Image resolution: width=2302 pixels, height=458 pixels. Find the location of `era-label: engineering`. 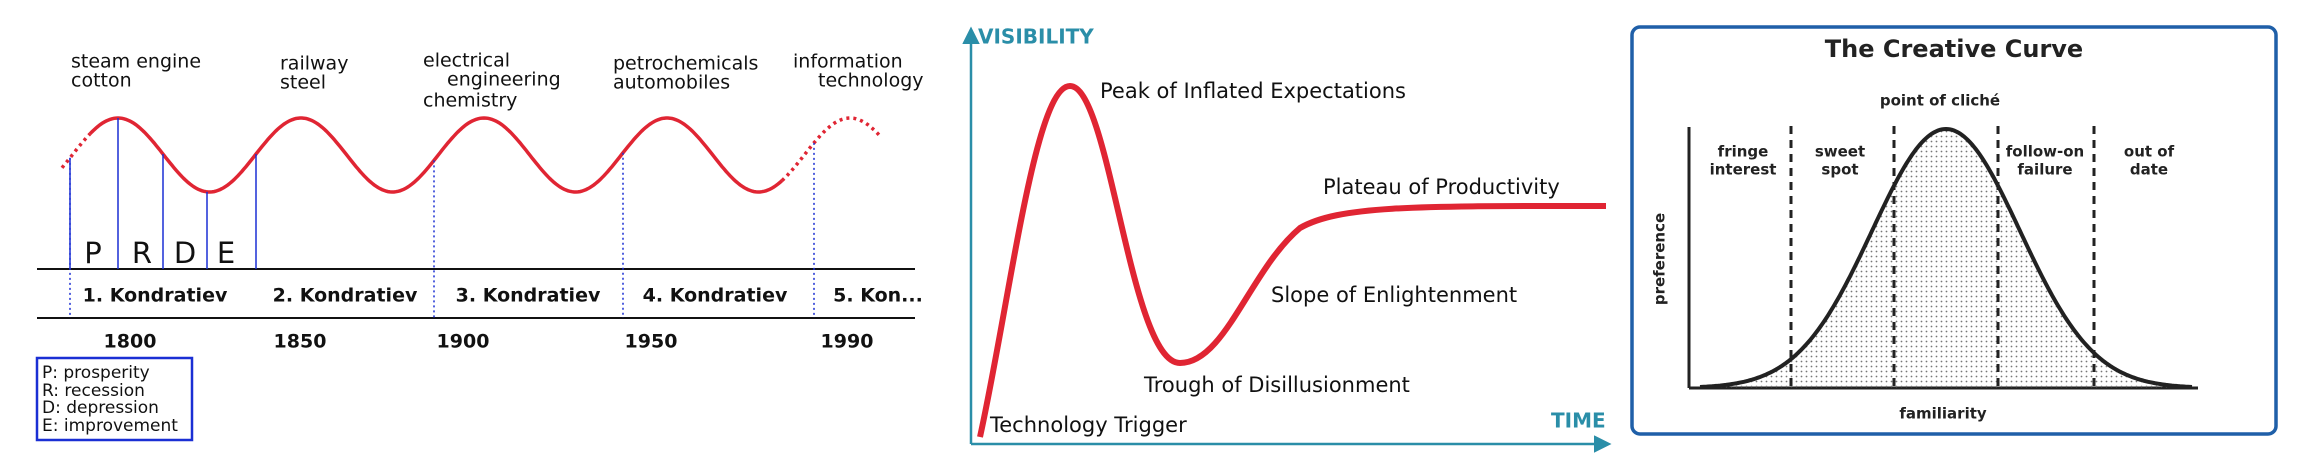

era-label: engineering is located at coordinates (504, 80).